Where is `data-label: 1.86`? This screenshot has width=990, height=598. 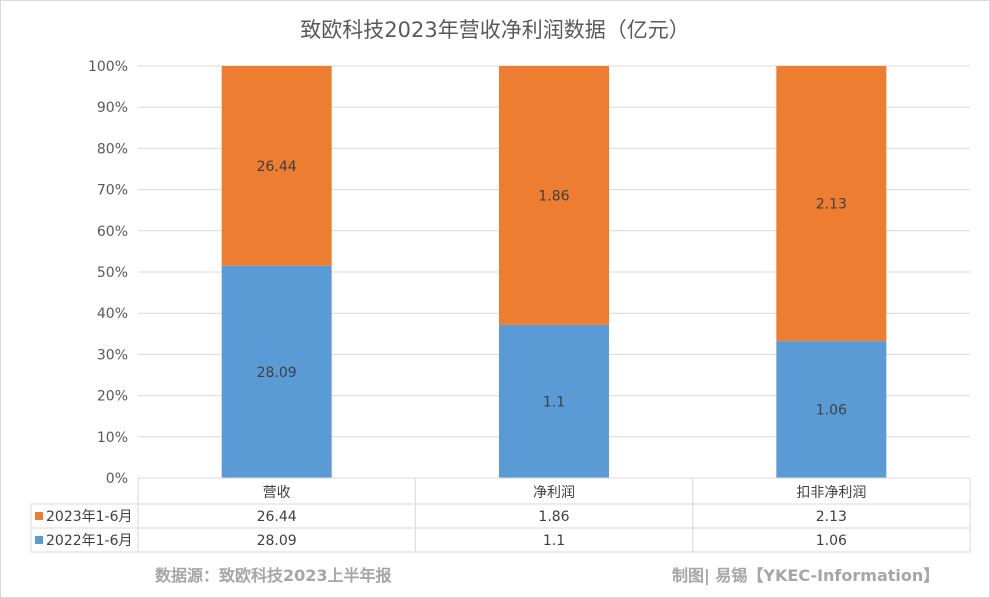 data-label: 1.86 is located at coordinates (553, 196).